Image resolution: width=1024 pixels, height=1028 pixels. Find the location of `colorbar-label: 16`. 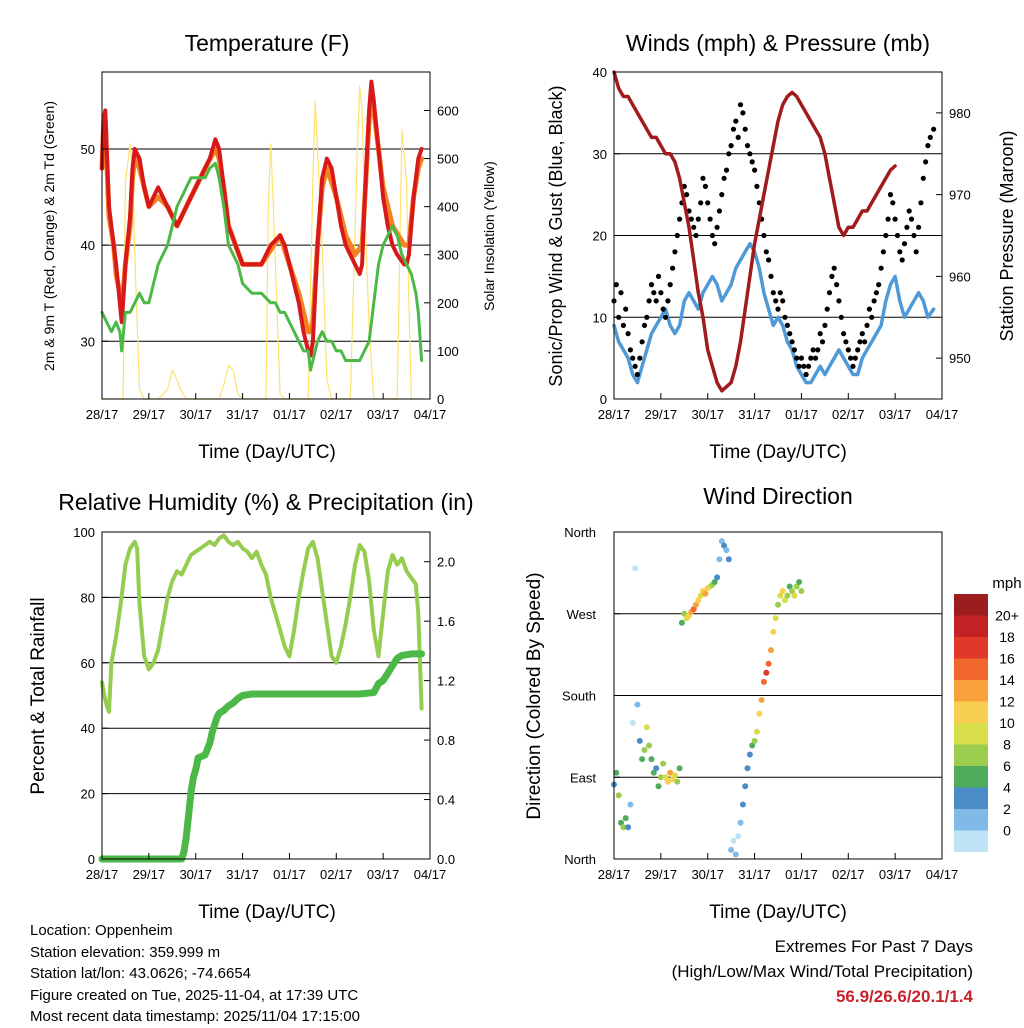

colorbar-label: 16 is located at coordinates (1007, 659).